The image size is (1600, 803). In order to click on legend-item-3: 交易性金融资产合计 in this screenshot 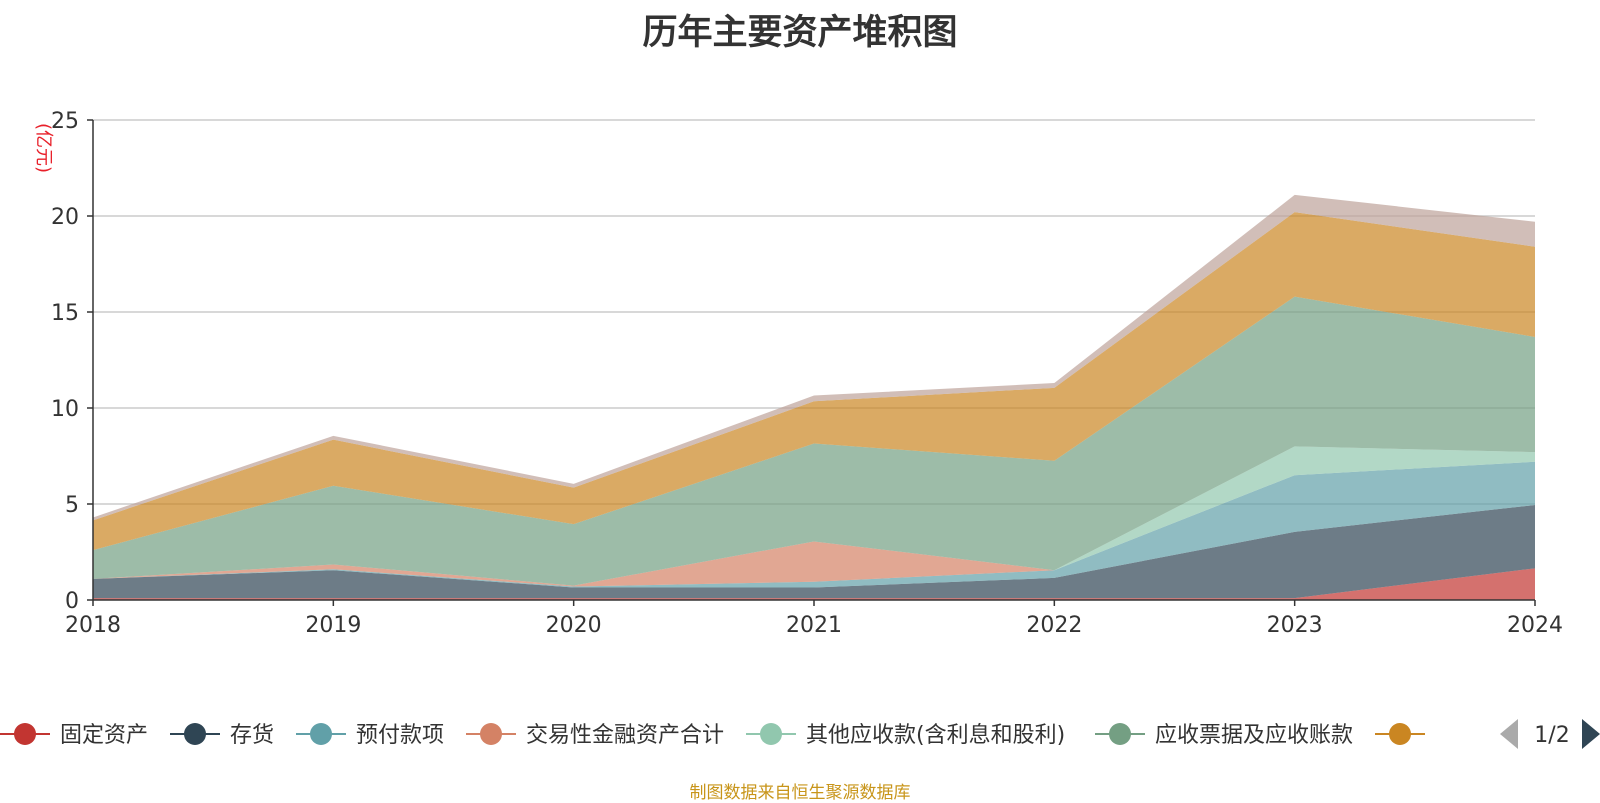, I will do `click(595, 735)`.